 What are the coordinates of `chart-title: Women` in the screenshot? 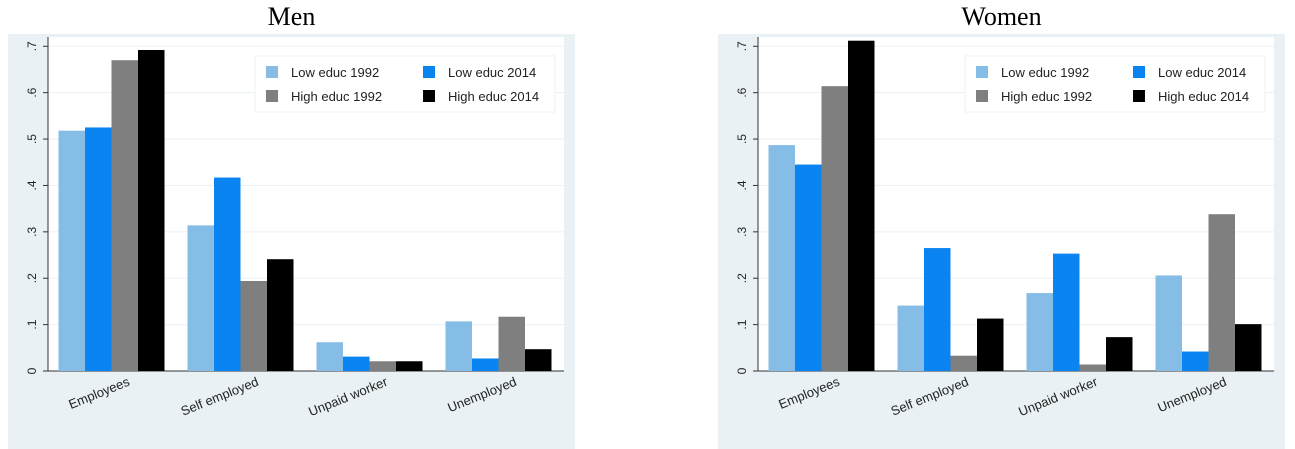 It's located at (1001, 16).